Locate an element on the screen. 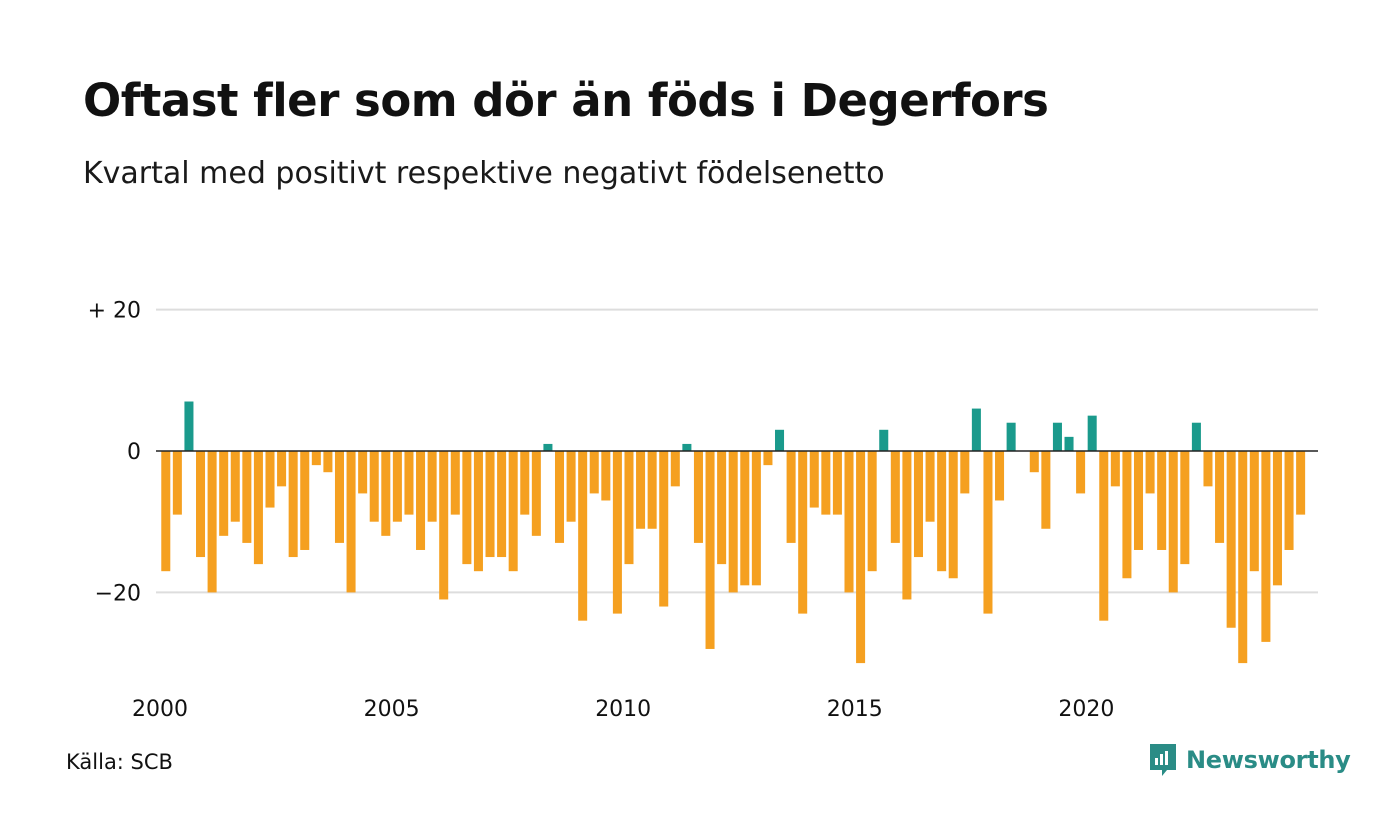 Image resolution: width=1400 pixels, height=840 pixels. bar: 2017 K3: 6 is located at coordinates (976, 429).